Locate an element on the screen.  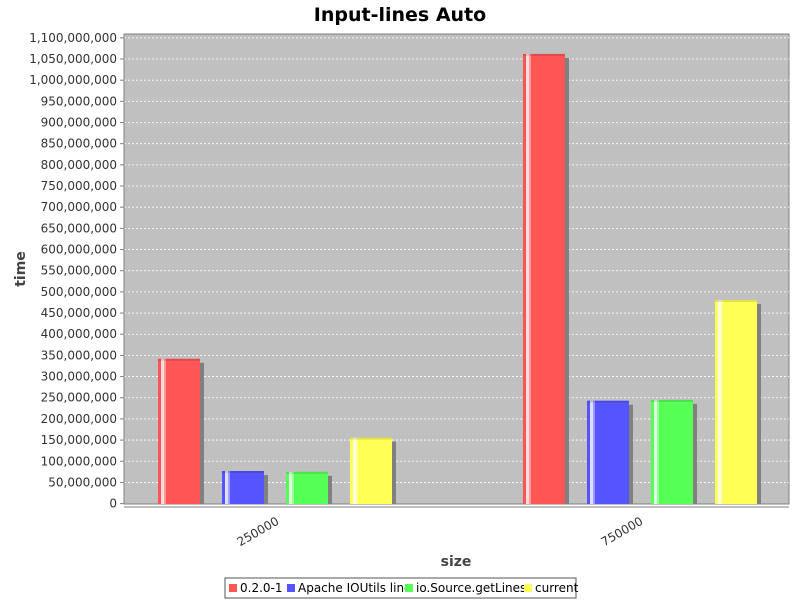
chart-title: Input-lines Auto is located at coordinates (400, 15).